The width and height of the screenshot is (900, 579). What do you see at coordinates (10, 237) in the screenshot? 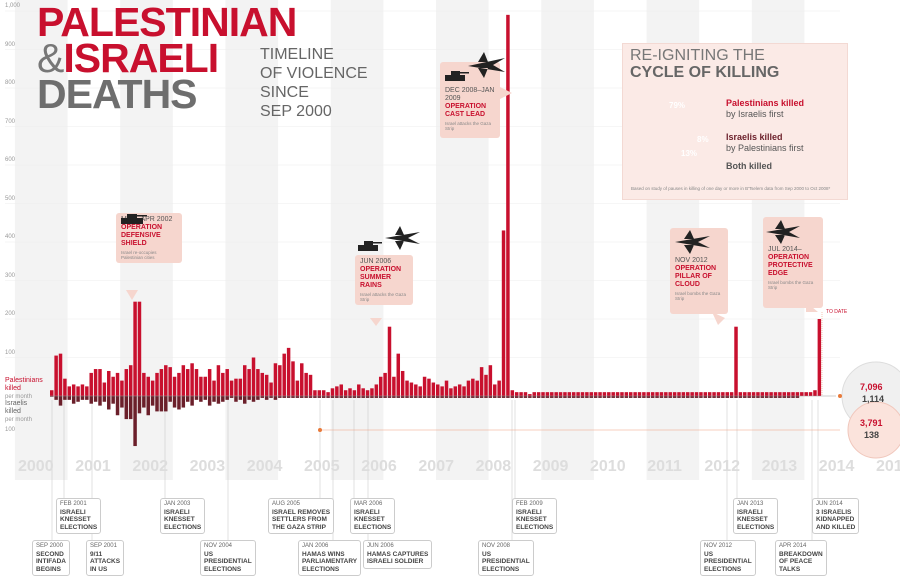
I see `y-tick-label: 400` at bounding box center [10, 237].